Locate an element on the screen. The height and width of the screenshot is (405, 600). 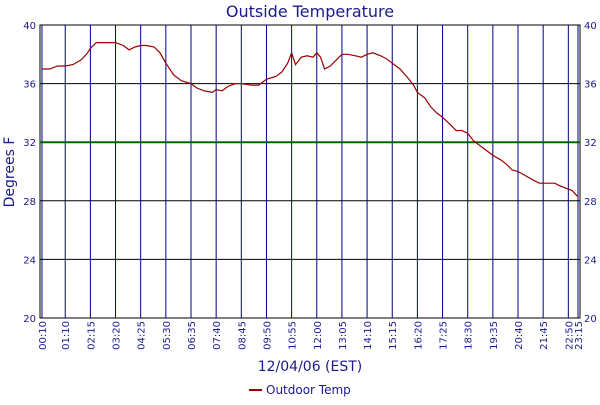
y-tick-label-left: 20 is located at coordinates (29, 319).